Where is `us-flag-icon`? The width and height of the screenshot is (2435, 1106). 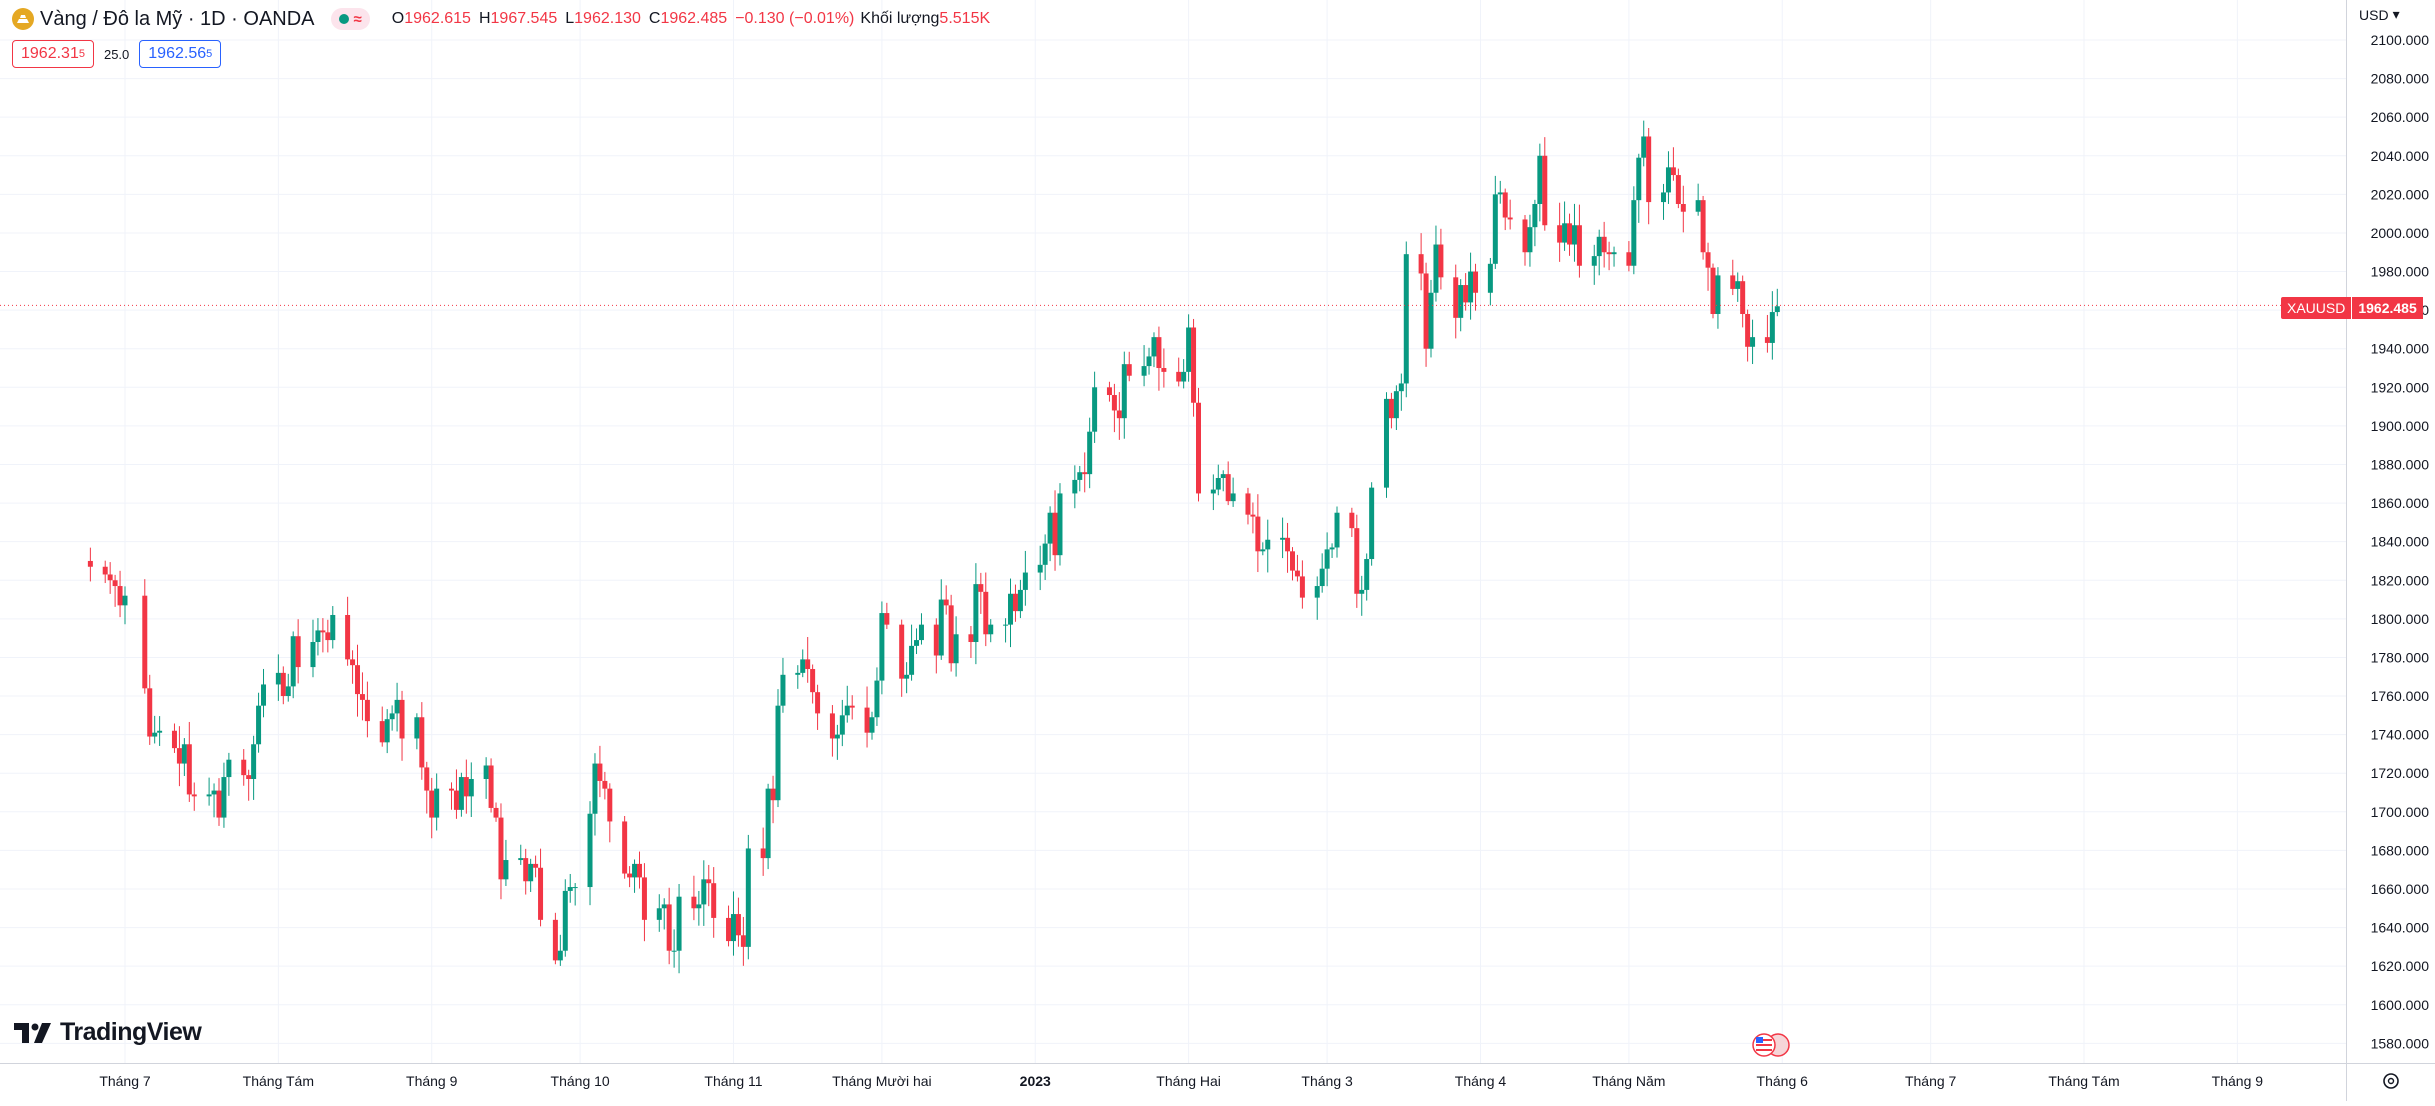 us-flag-icon is located at coordinates (1771, 1045).